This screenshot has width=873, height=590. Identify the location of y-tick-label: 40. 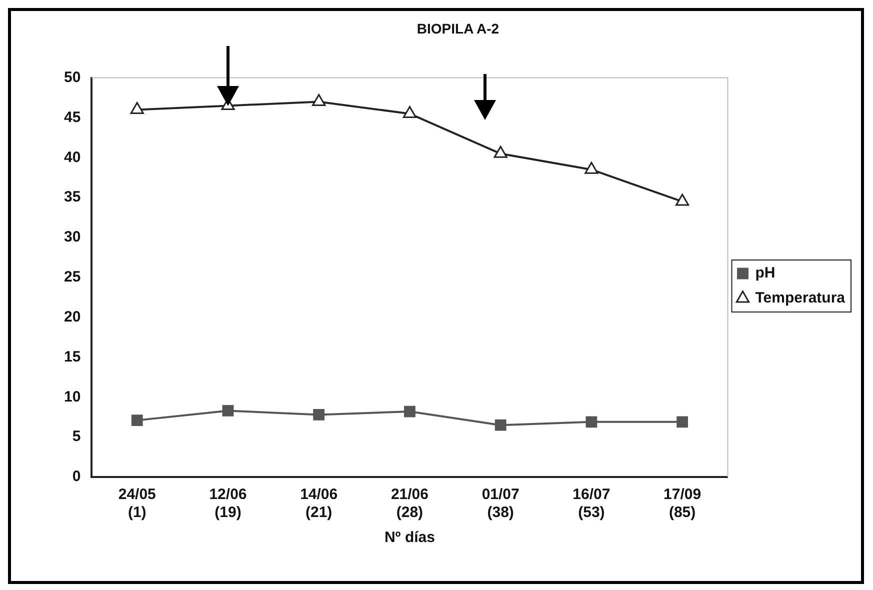
(72, 157).